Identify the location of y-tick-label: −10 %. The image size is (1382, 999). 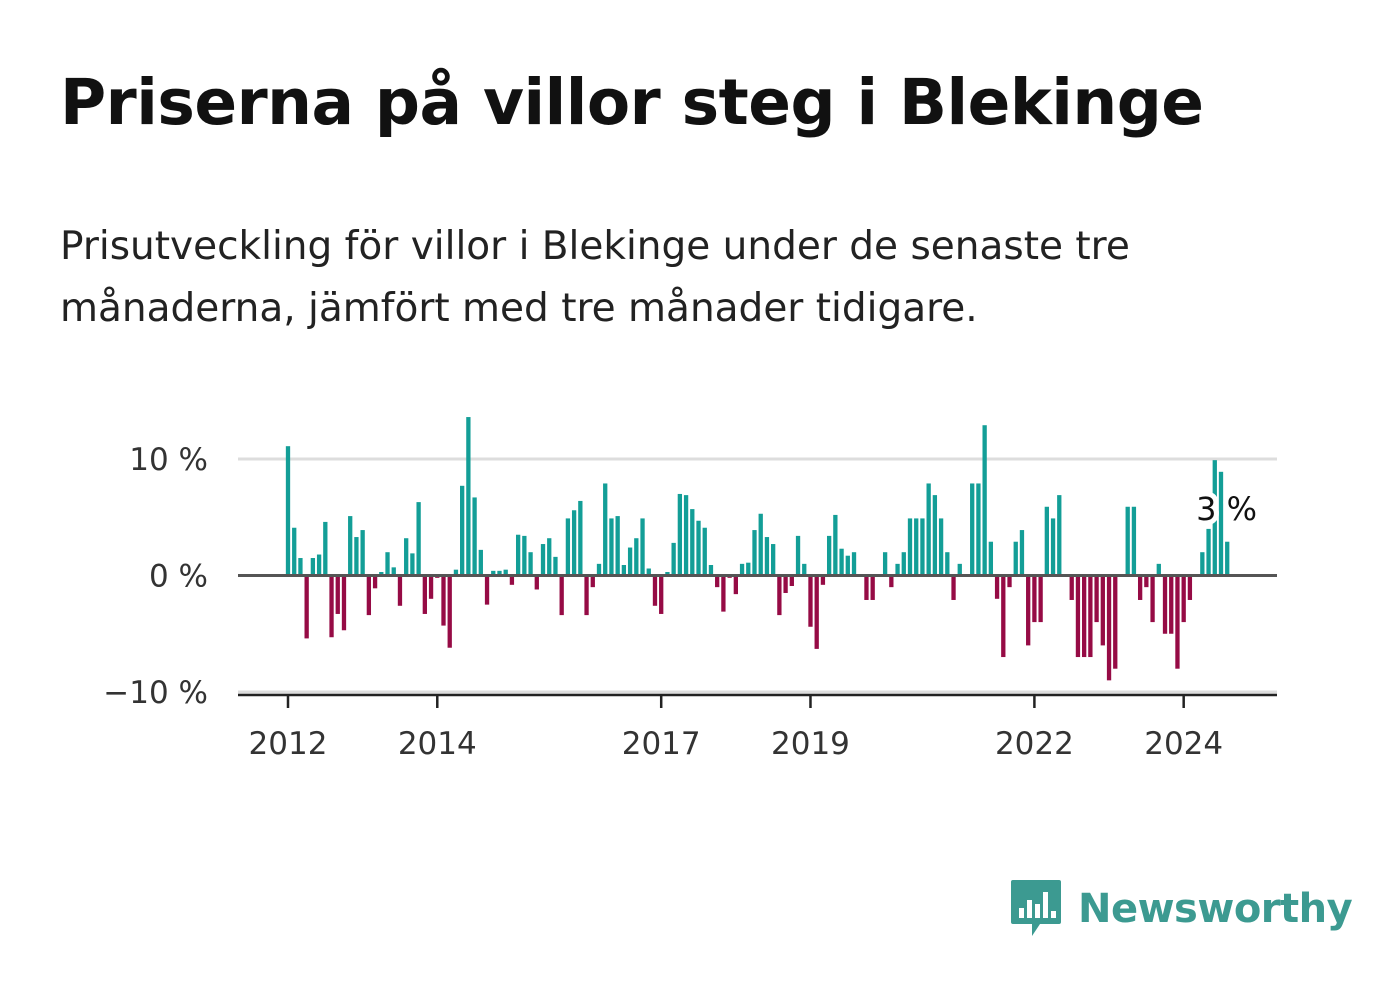
(155, 693).